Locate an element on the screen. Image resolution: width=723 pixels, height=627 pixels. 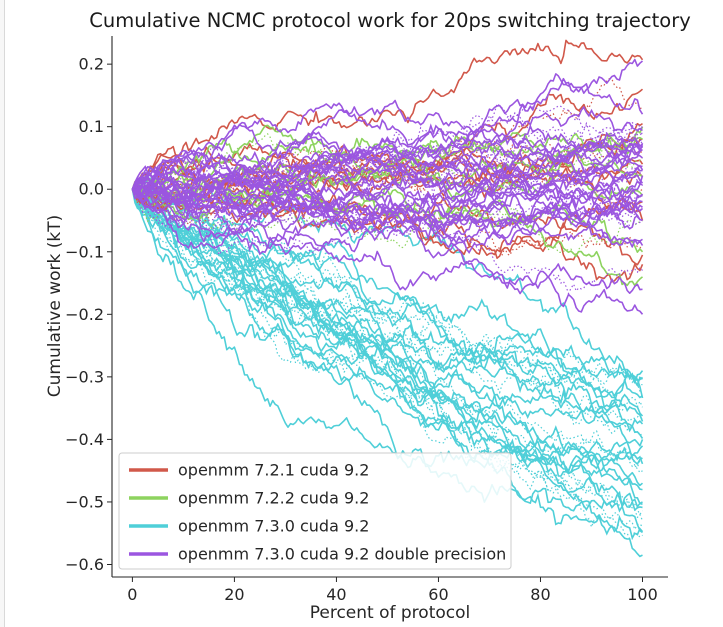
y-tick-label: −0.3 is located at coordinates (84, 376).